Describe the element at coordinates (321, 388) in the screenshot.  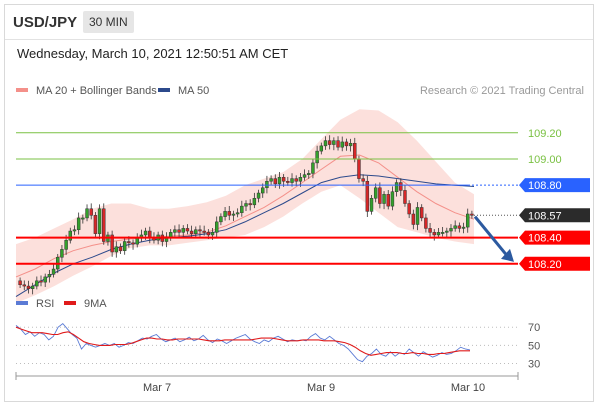
I see `x-tick-label: Mar 9` at that location.